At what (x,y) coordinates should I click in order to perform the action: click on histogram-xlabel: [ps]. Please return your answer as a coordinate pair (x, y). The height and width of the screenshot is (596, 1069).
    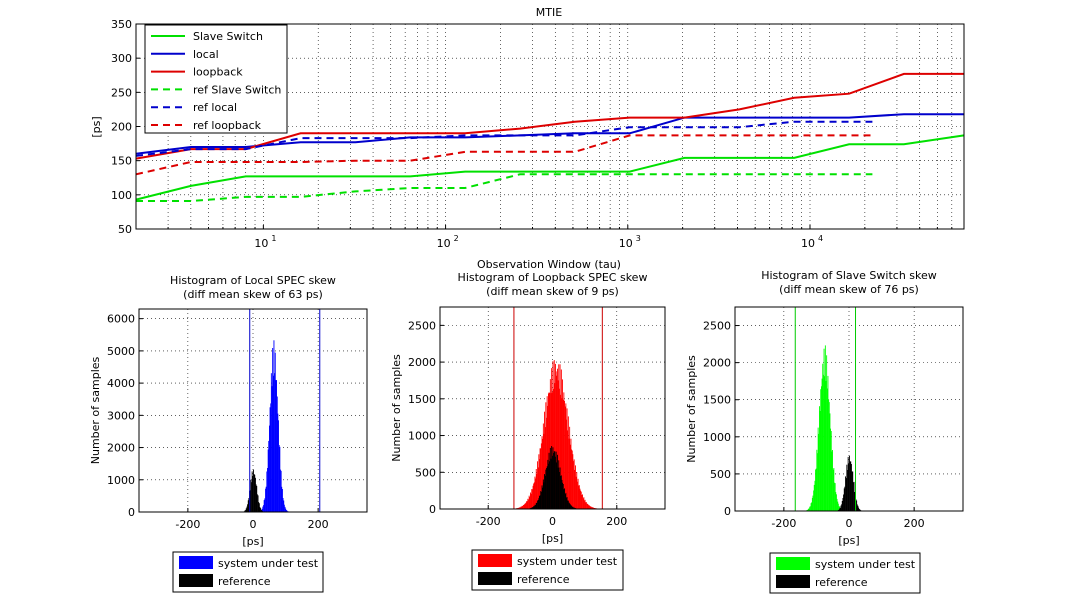
    Looking at the image, I should click on (552, 538).